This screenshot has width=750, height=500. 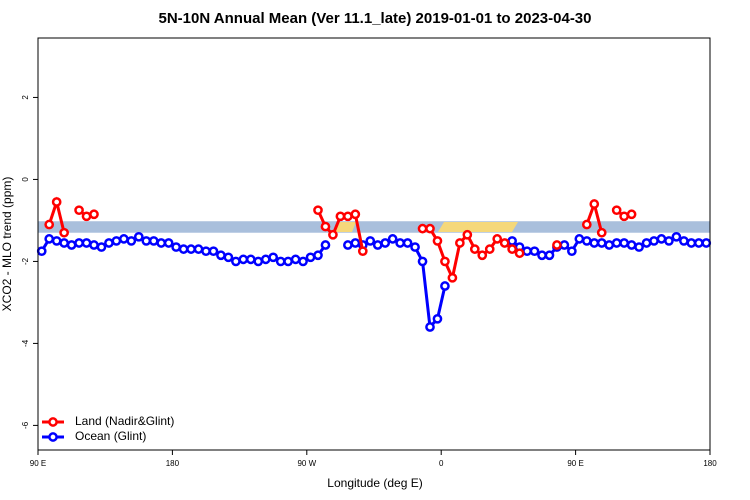 I want to click on x-axis-label: Longitude (deg E), so click(x=374, y=483).